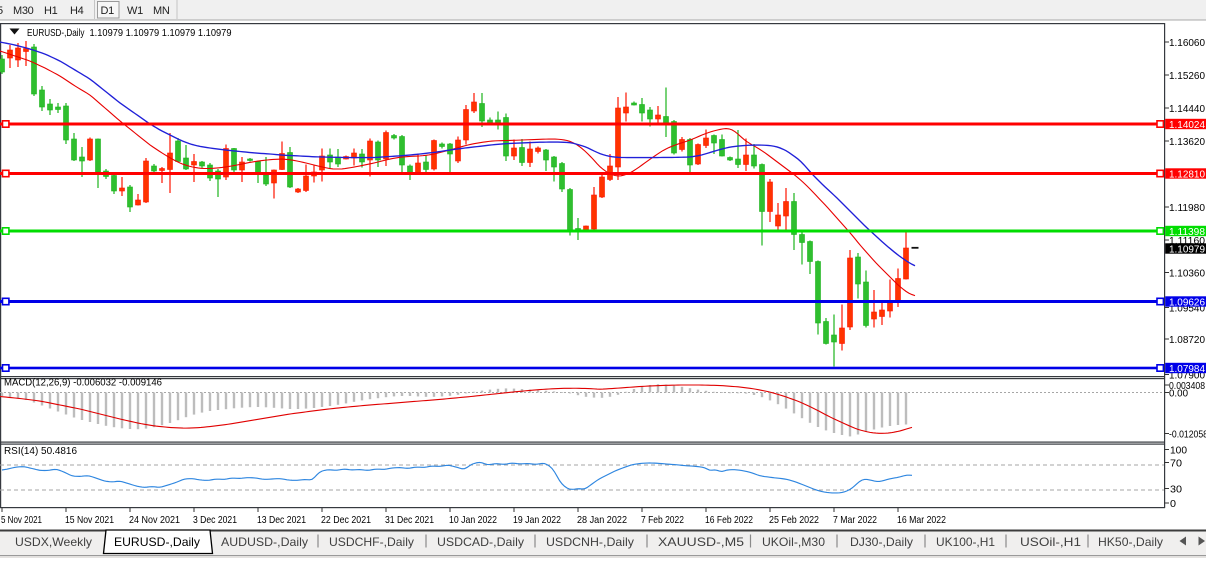  What do you see at coordinates (1187, 174) in the screenshot?
I see `svg-text: 1.12810` at bounding box center [1187, 174].